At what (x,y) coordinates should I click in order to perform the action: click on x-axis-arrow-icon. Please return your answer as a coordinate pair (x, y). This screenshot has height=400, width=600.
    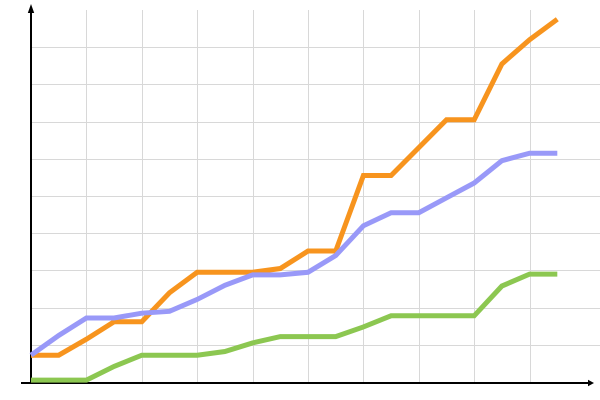
    Looking at the image, I should click on (591, 383).